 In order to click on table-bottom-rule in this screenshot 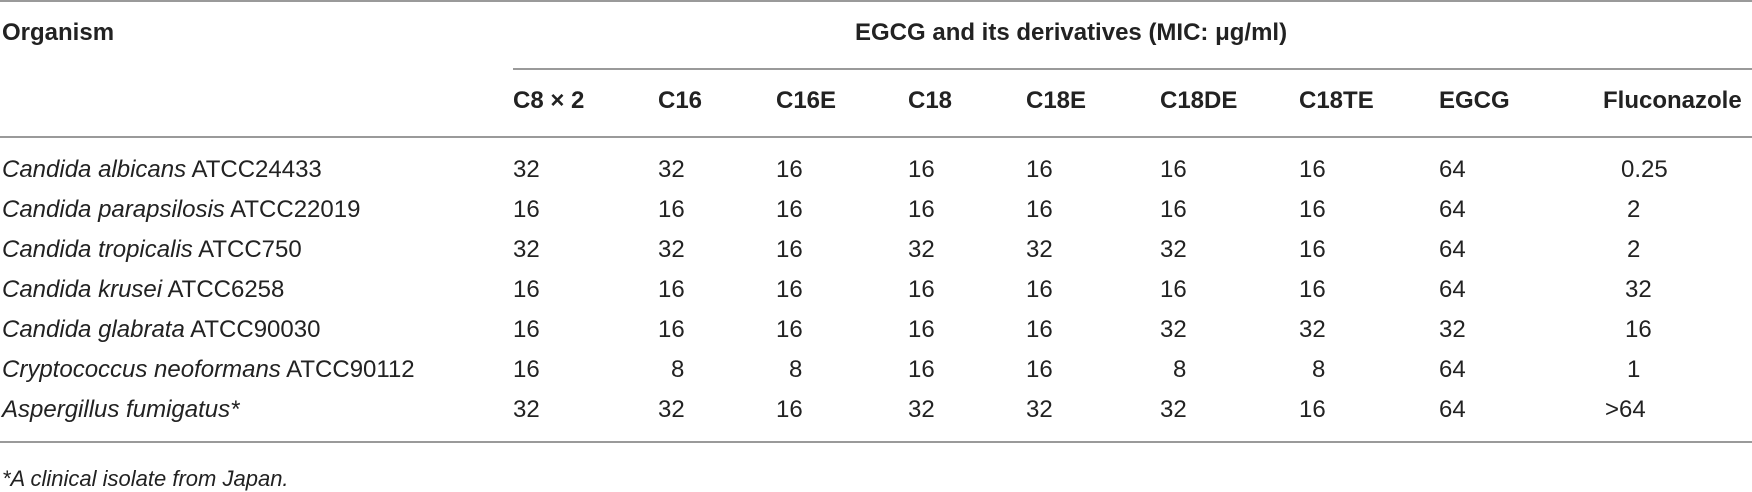, I will do `click(876, 442)`.